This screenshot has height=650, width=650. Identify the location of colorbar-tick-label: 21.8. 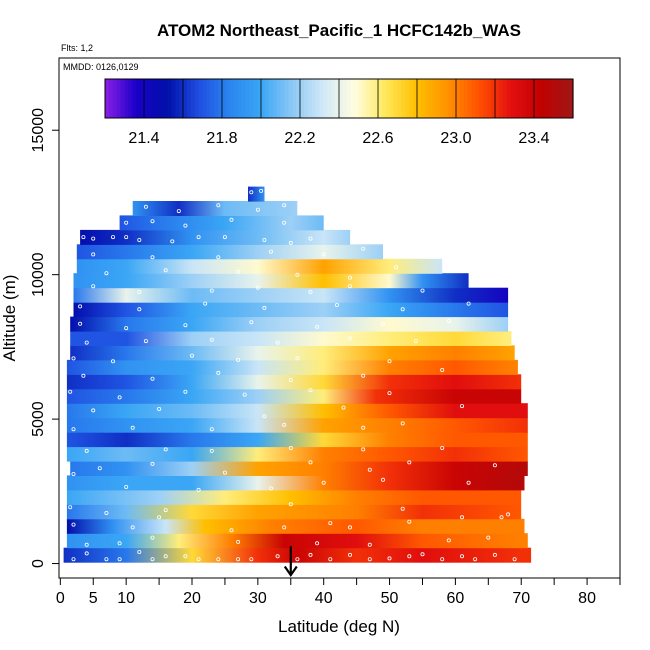
(221, 138).